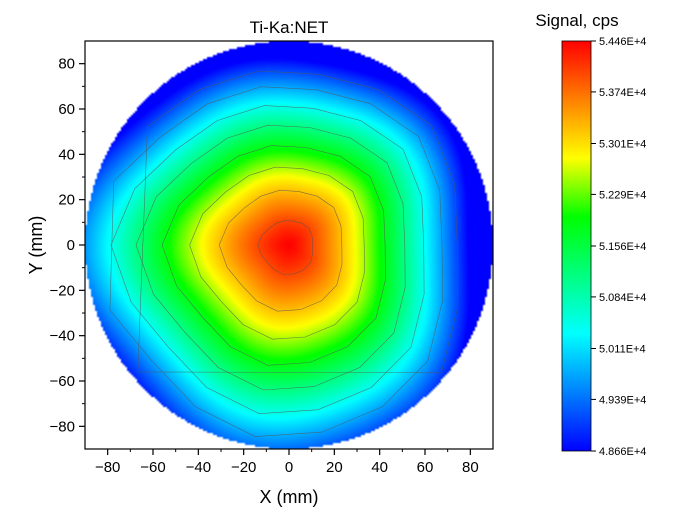 This screenshot has height=525, width=684. Describe the element at coordinates (71, 245) in the screenshot. I see `y-tick-label: 0` at that location.